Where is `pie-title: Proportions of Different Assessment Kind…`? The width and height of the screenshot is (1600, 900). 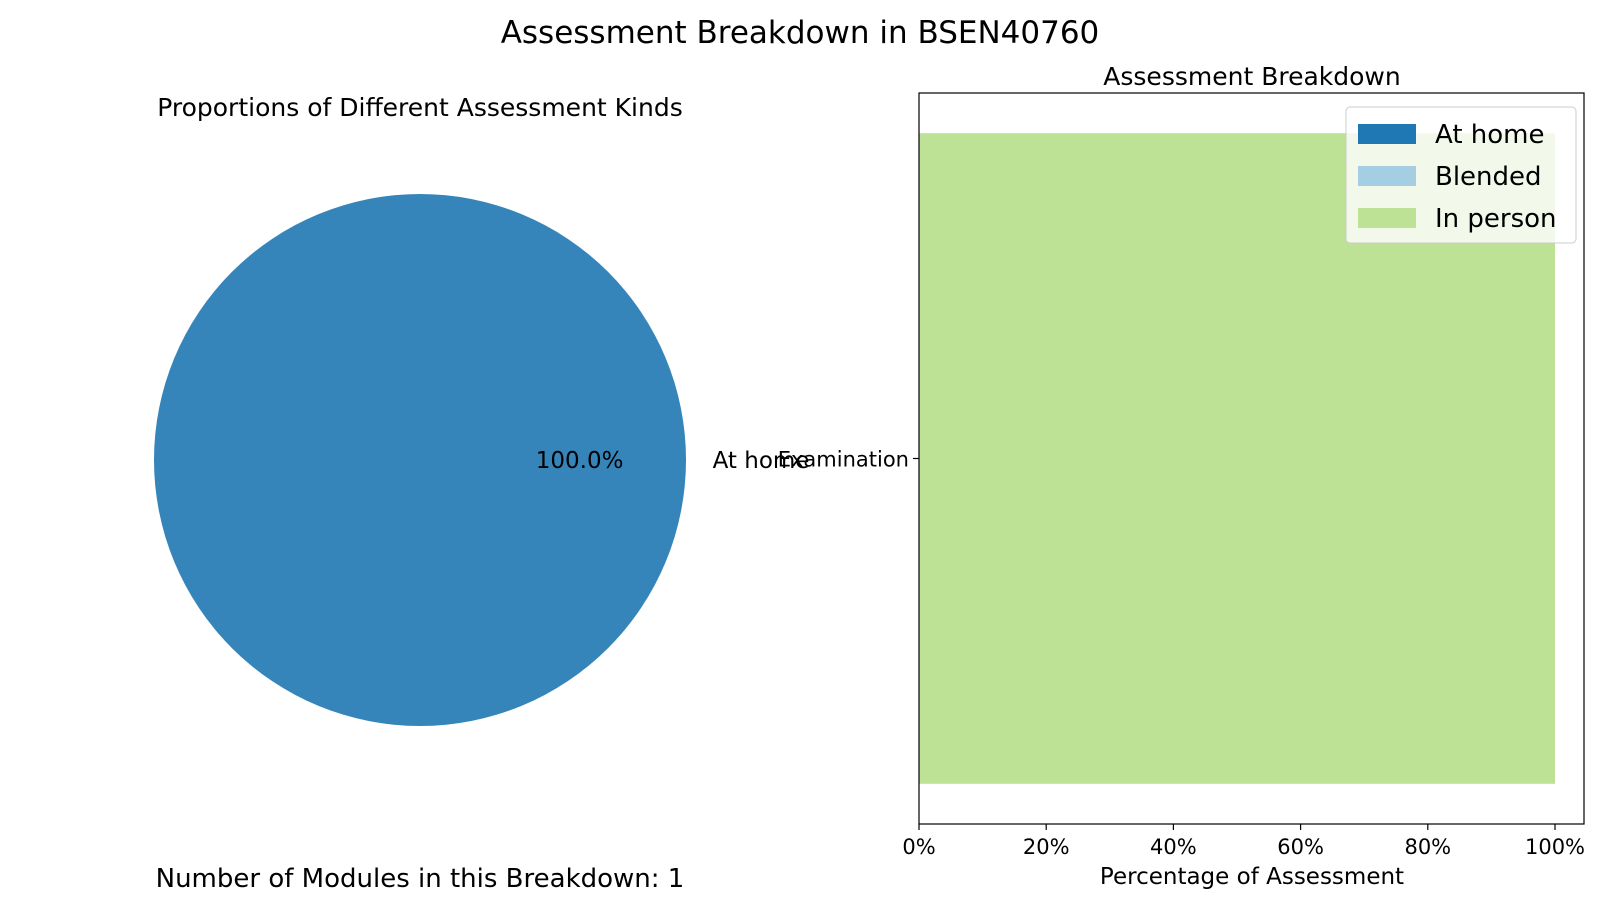
pie-title: Proportions of Different Assessment Kind… is located at coordinates (420, 107).